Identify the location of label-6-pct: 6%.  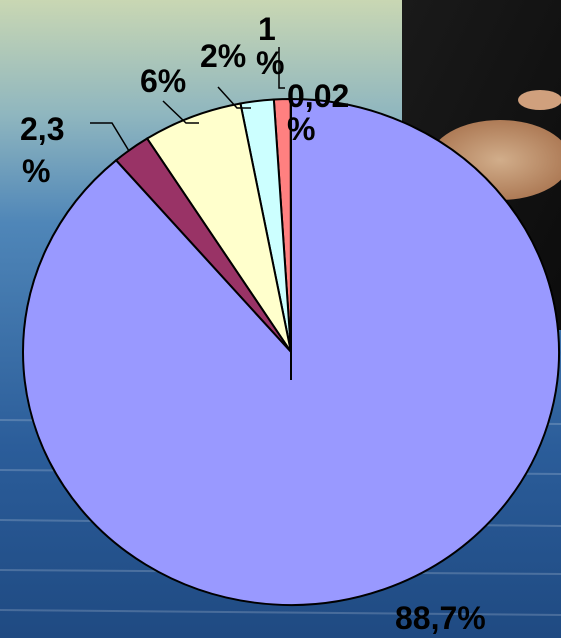
(163, 81).